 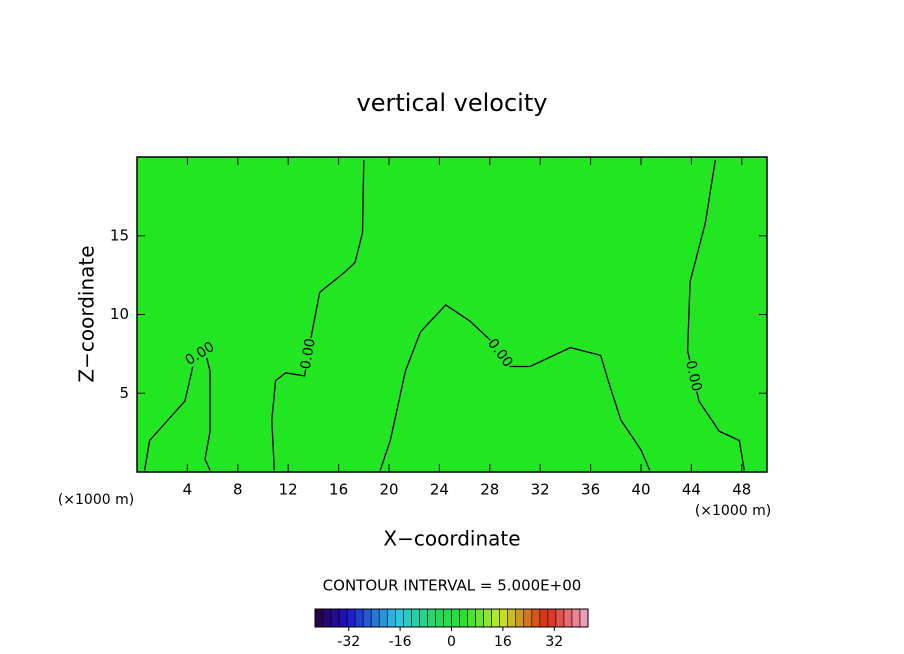 What do you see at coordinates (119, 235) in the screenshot?
I see `y-tick-label: 15` at bounding box center [119, 235].